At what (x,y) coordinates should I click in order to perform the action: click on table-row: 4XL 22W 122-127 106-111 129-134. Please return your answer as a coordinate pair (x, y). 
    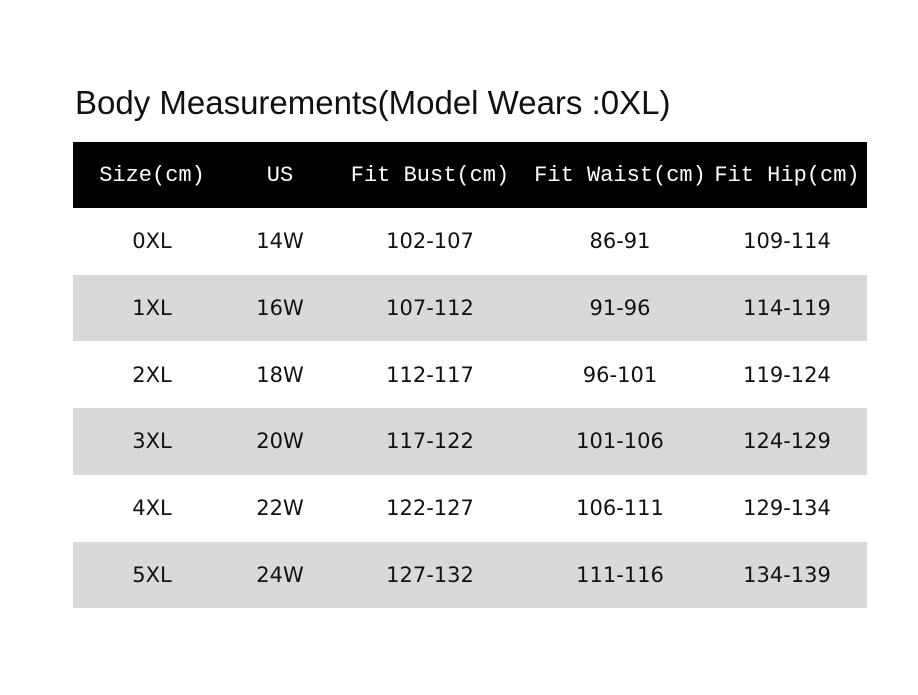
    Looking at the image, I should click on (470, 508).